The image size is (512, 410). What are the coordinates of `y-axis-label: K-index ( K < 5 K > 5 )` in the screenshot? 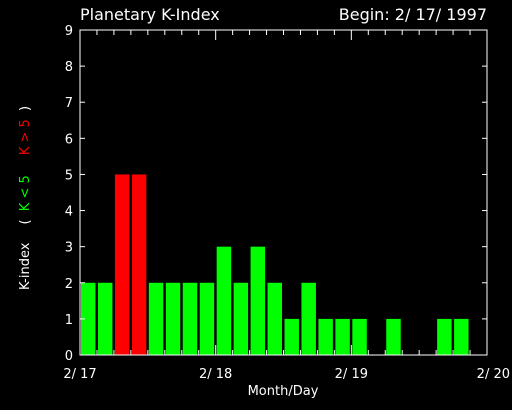 It's located at (25, 198).